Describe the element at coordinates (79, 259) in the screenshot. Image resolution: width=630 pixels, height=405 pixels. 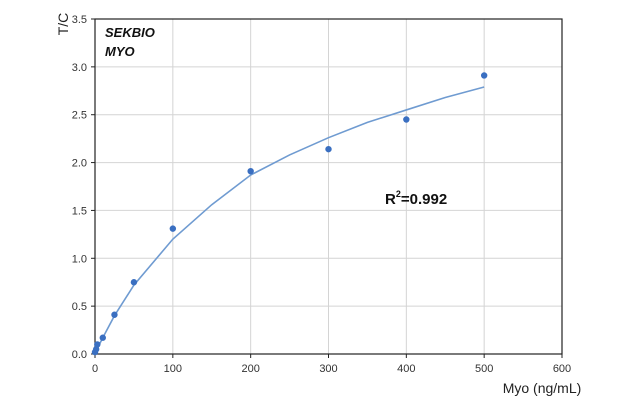
I see `y-tick-label: 1.0` at that location.